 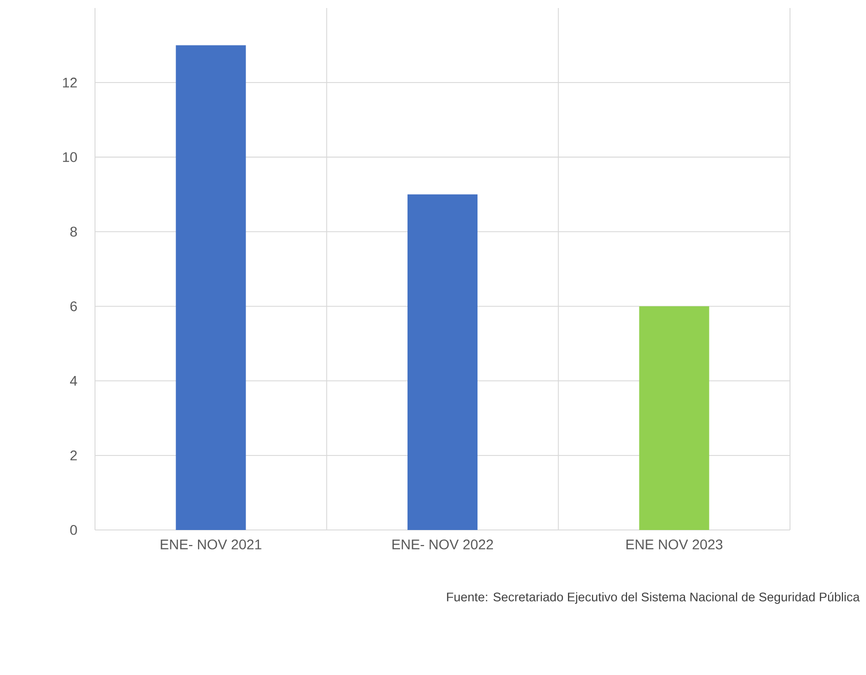 I want to click on x-tick-label: ENE- NOV 2021, so click(x=211, y=544).